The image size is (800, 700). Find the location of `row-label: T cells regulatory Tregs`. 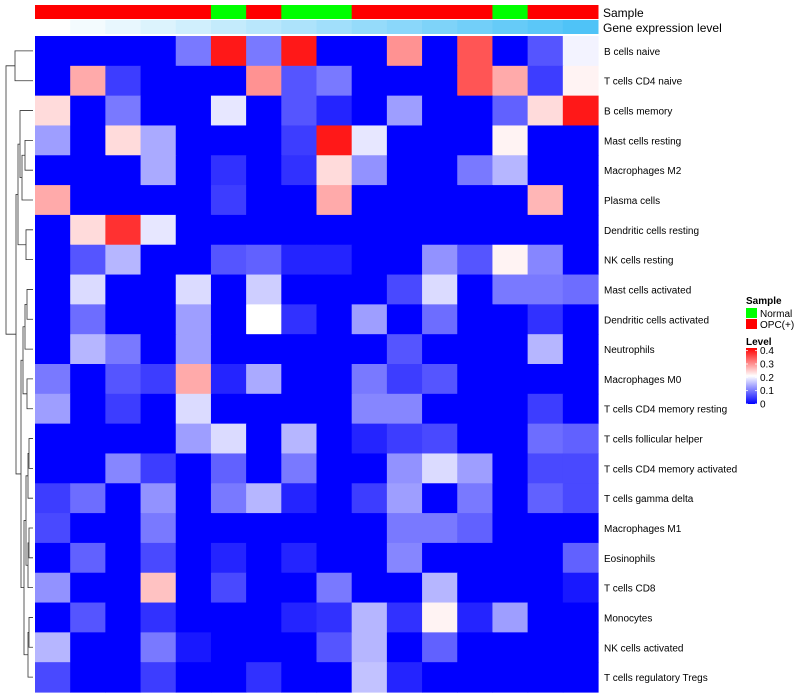

row-label: T cells regulatory Tregs is located at coordinates (656, 678).